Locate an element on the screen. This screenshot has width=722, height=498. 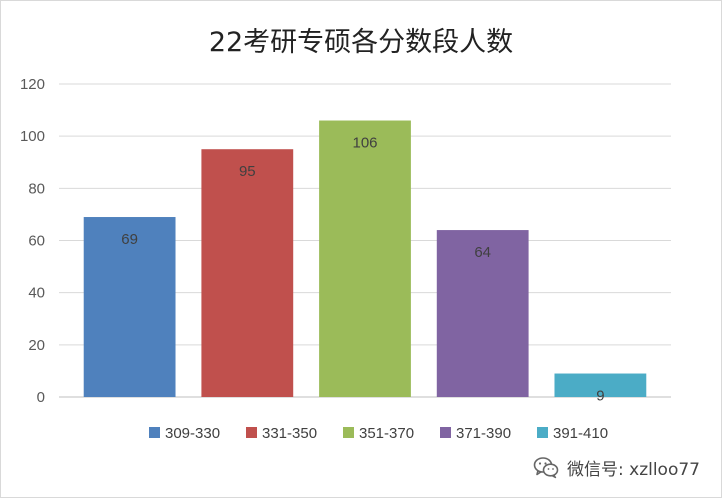
data-label: 9 is located at coordinates (600, 396).